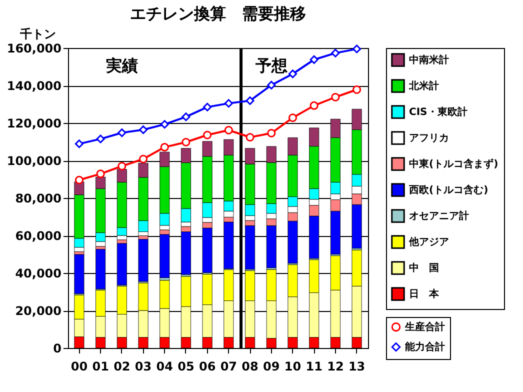  Describe the element at coordinates (37, 34) in the screenshot. I see `y-axis-title: 千トン` at that location.